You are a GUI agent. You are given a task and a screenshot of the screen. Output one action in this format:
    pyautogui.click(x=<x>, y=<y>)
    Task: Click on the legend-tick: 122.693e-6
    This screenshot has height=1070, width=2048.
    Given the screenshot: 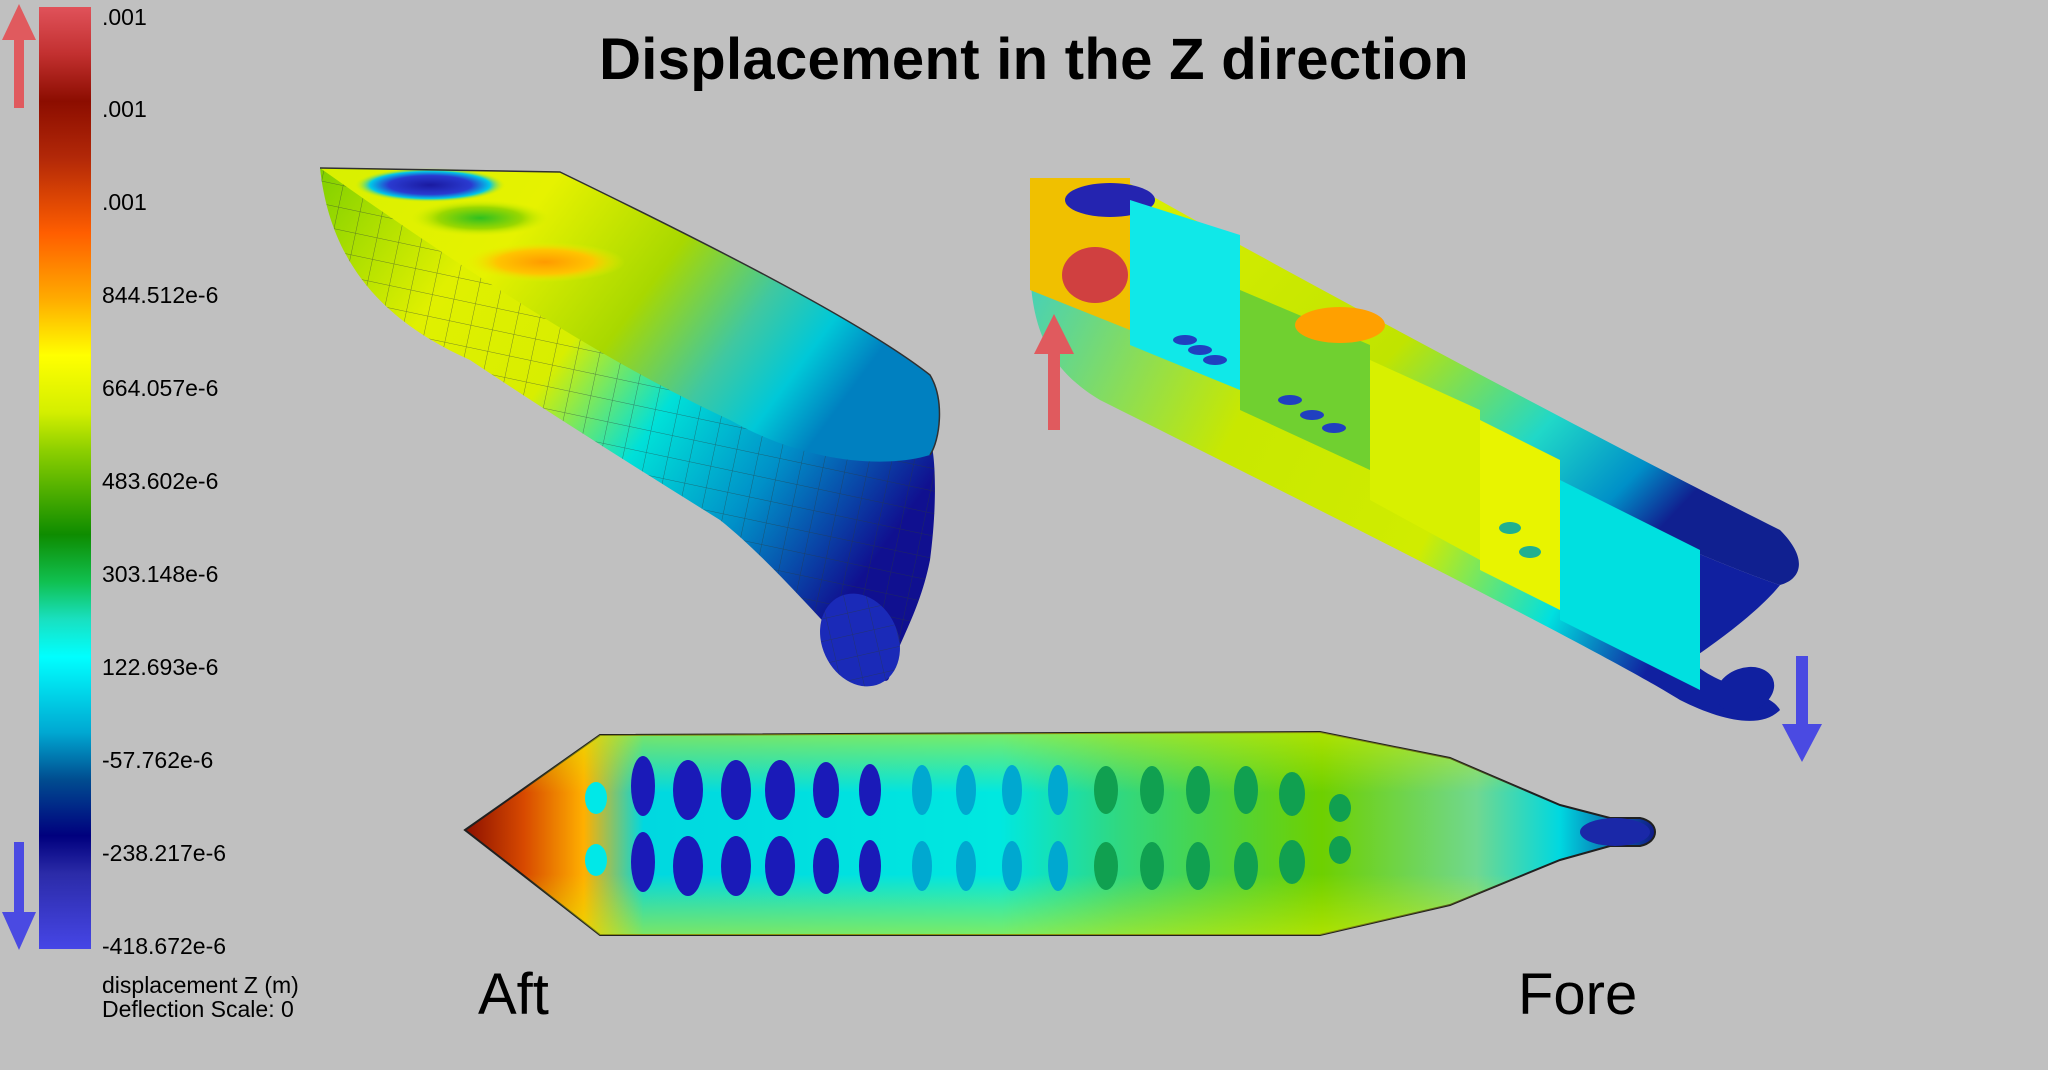 What is the action you would take?
    pyautogui.click(x=160, y=667)
    